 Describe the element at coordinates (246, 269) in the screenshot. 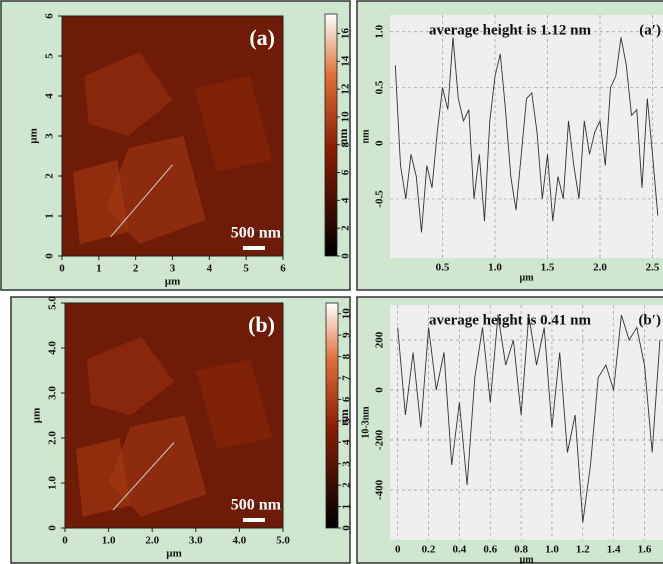

I see `x-tick-label: 5` at that location.